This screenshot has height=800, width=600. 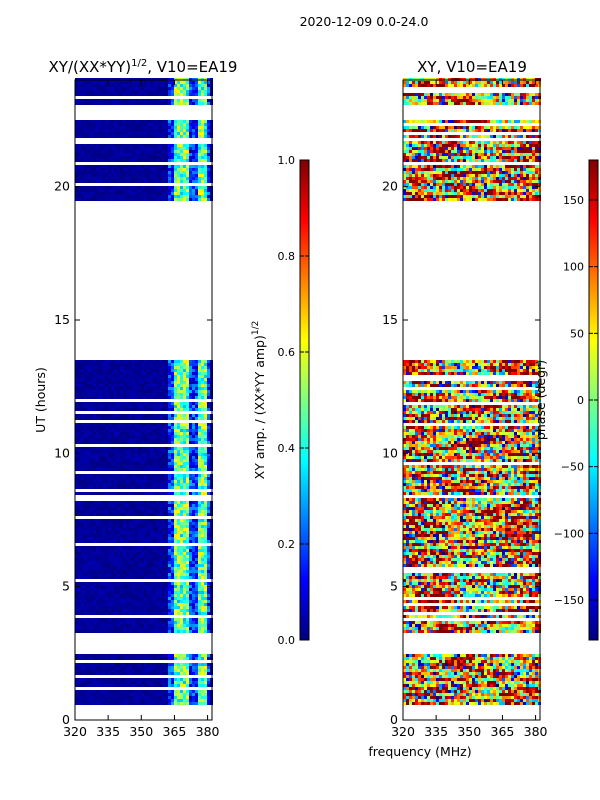 I want to click on right-panel-title: XY, V10=EA19, so click(x=472, y=67).